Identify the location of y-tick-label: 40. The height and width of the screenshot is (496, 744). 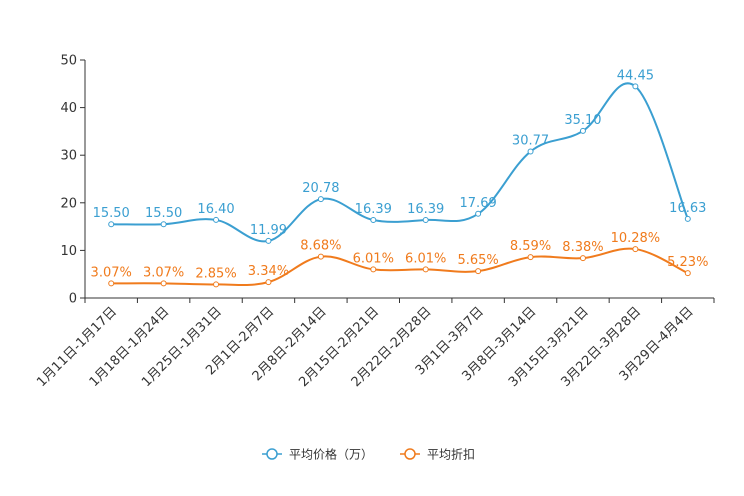
(68, 108).